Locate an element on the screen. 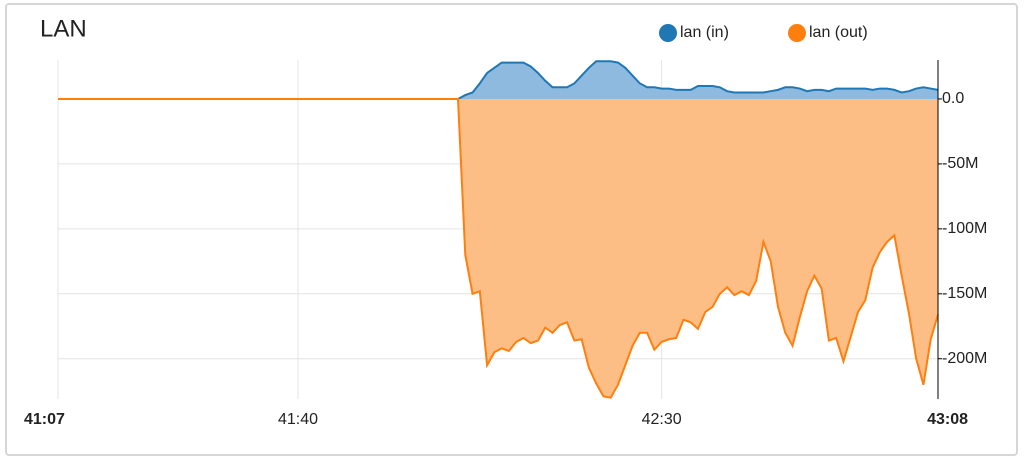 This screenshot has height=462, width=1024. y-tick-label: -150M is located at coordinates (964, 293).